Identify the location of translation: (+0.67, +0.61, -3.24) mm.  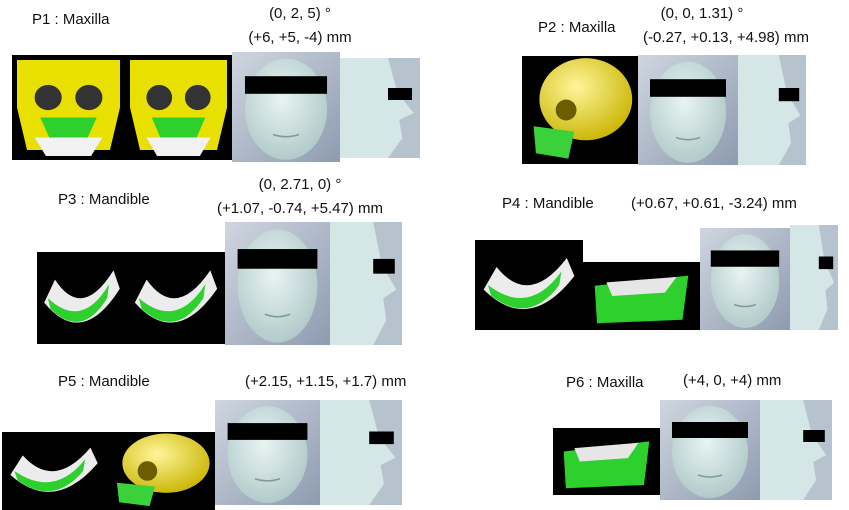
(714, 203).